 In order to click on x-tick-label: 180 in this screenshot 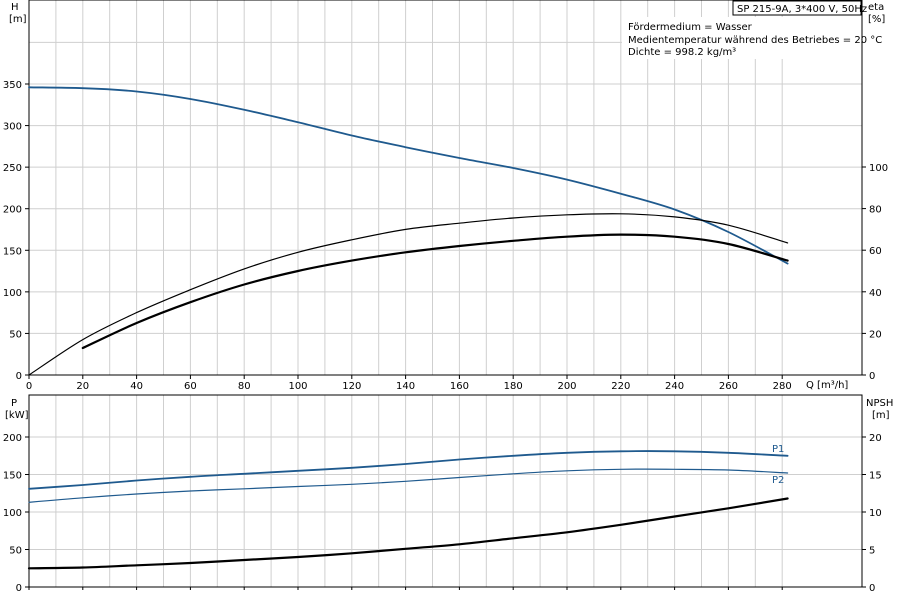, I will do `click(513, 386)`.